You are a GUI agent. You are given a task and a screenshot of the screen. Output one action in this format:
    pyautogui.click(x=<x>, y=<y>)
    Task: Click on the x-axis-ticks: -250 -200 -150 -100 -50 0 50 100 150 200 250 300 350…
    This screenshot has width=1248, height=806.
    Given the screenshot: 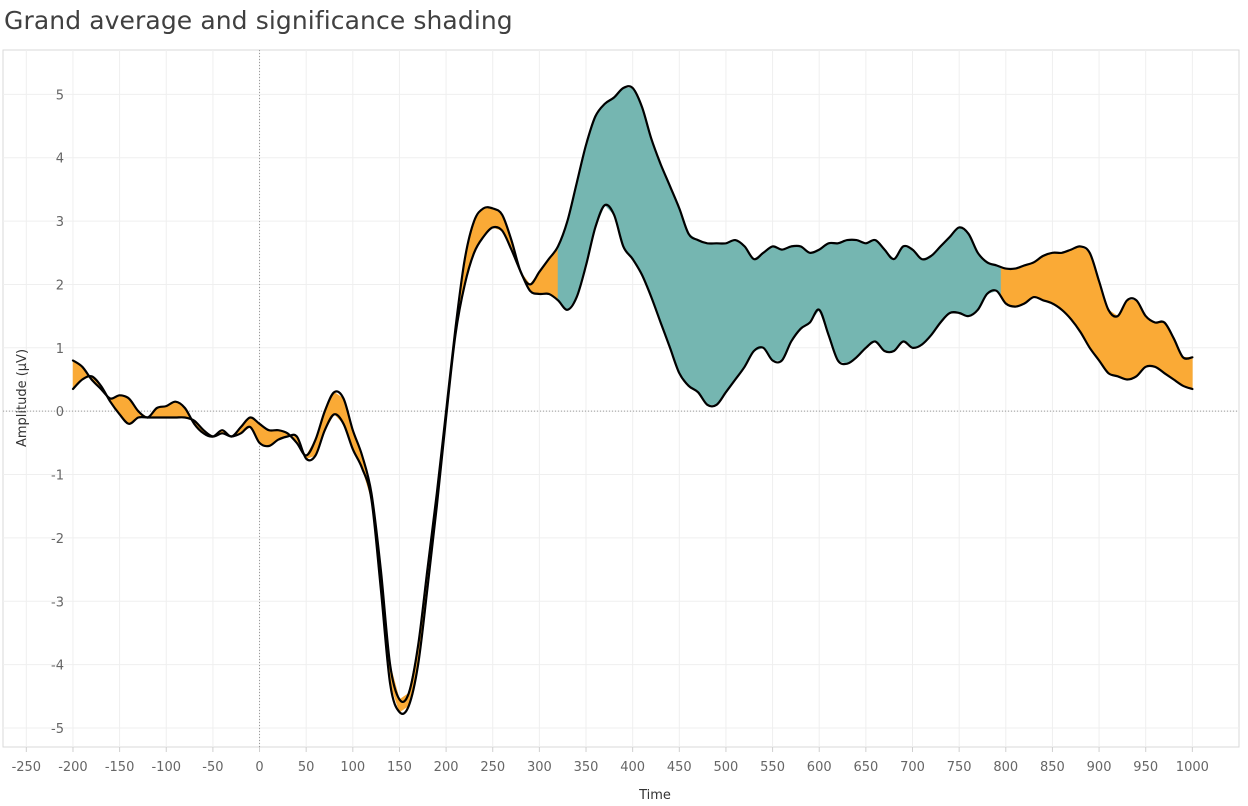 What is the action you would take?
    pyautogui.click(x=610, y=761)
    